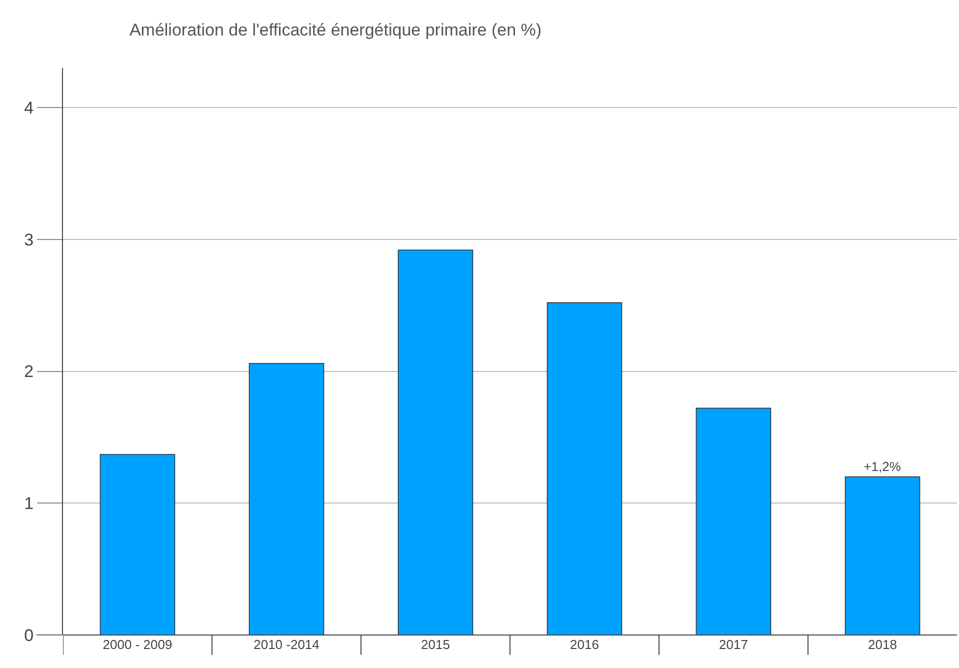  What do you see at coordinates (882, 644) in the screenshot?
I see `x-tick-label: 2018` at bounding box center [882, 644].